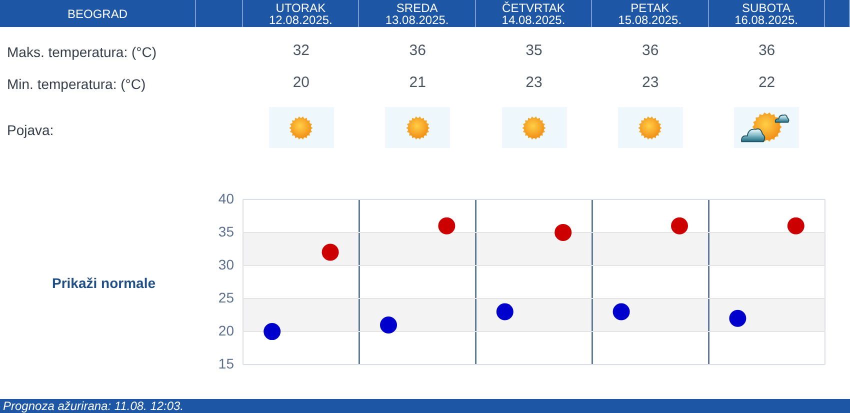 The height and width of the screenshot is (413, 850). What do you see at coordinates (104, 283) in the screenshot?
I see `text: Prikaži normale` at bounding box center [104, 283].